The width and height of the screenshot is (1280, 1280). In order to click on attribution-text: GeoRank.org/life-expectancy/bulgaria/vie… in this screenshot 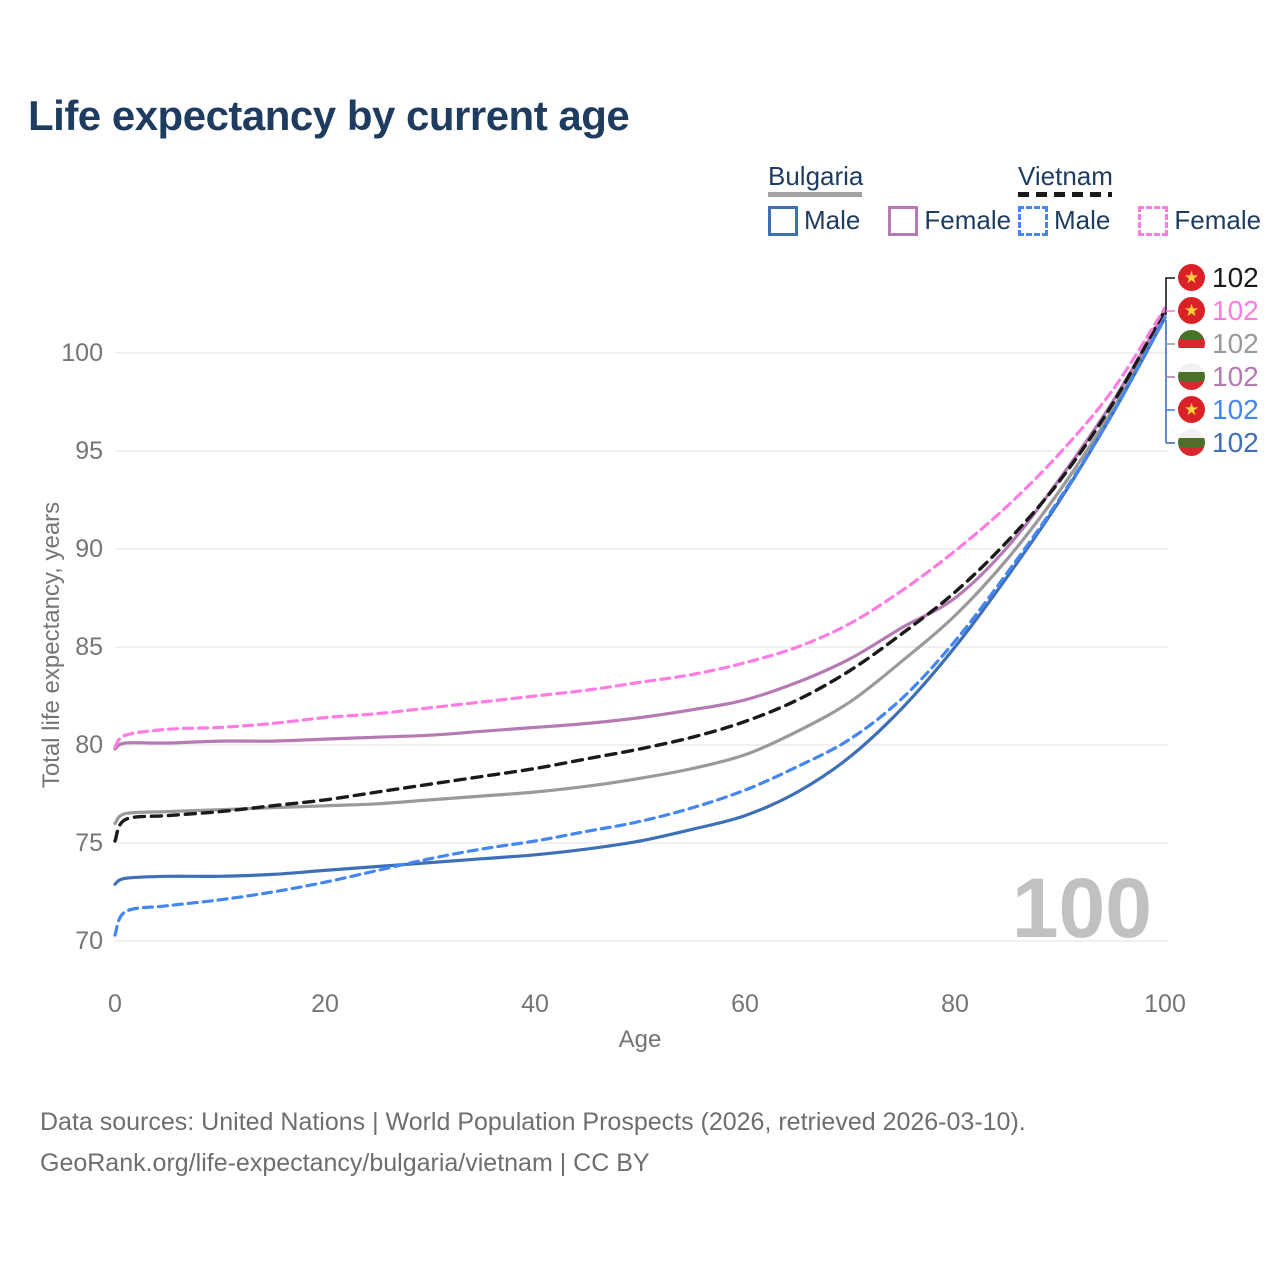, I will do `click(345, 1163)`.